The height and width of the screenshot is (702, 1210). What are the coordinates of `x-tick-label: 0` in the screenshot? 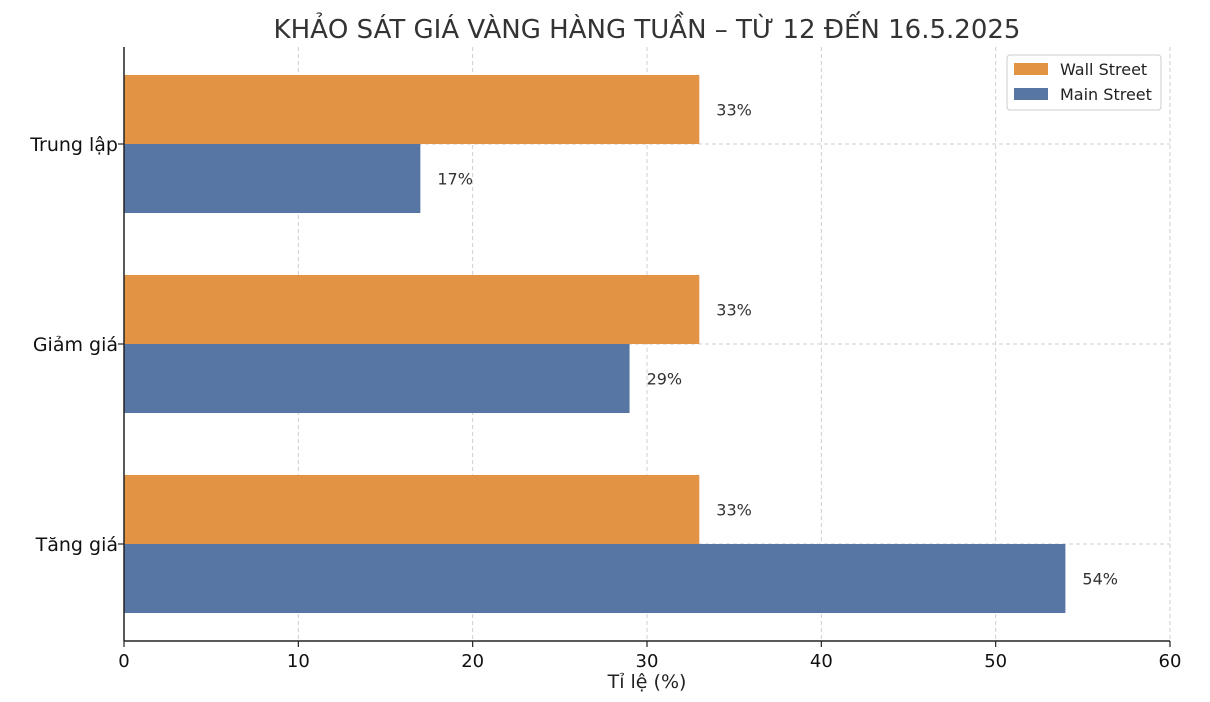 It's located at (123, 661).